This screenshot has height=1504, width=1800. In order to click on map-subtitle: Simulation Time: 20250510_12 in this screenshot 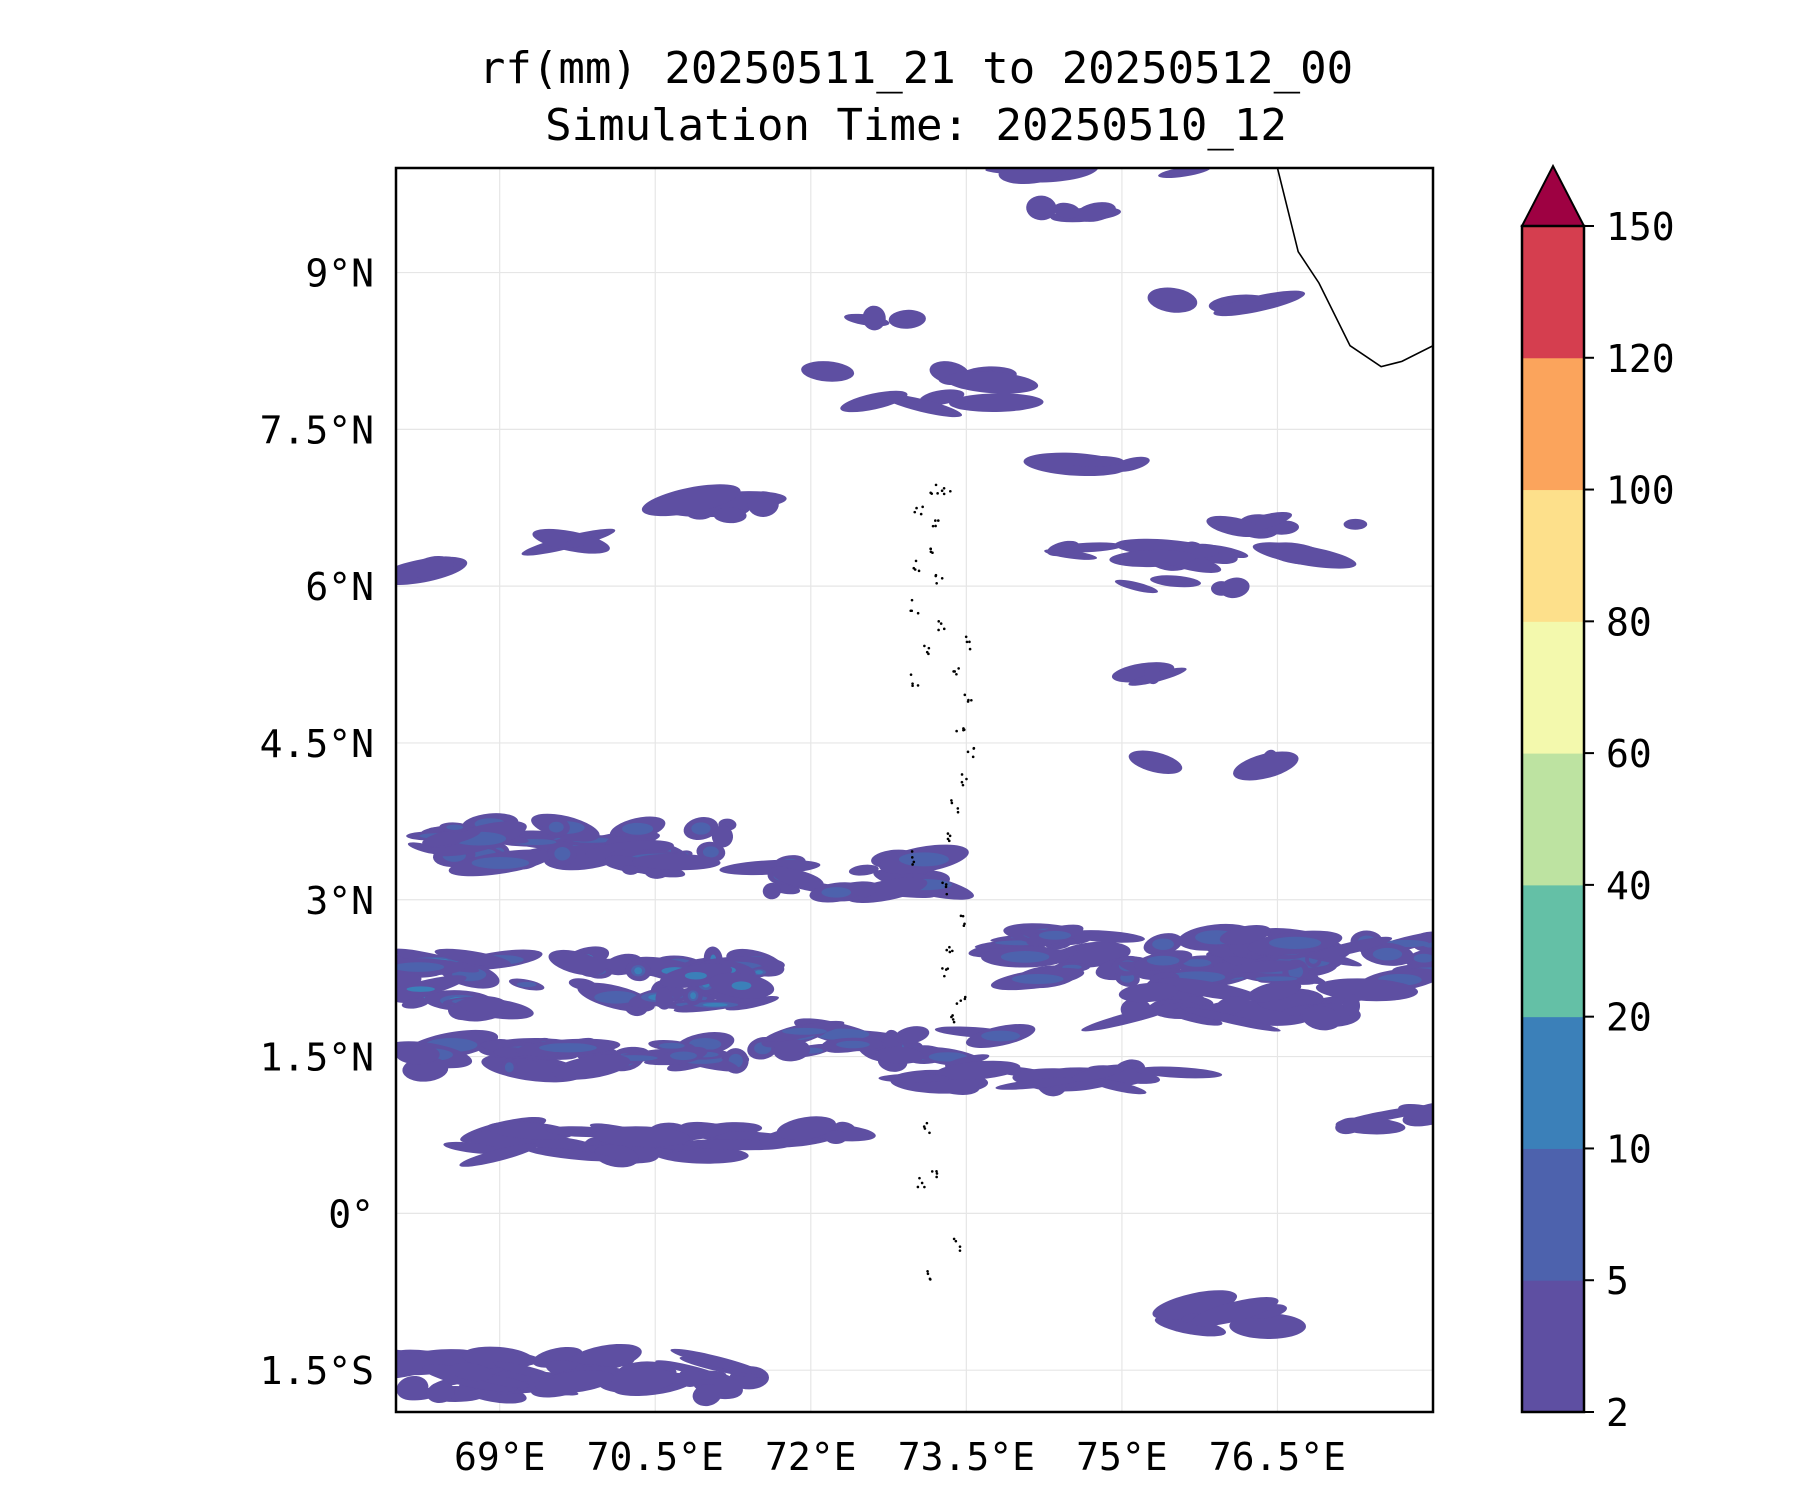, I will do `click(916, 125)`.